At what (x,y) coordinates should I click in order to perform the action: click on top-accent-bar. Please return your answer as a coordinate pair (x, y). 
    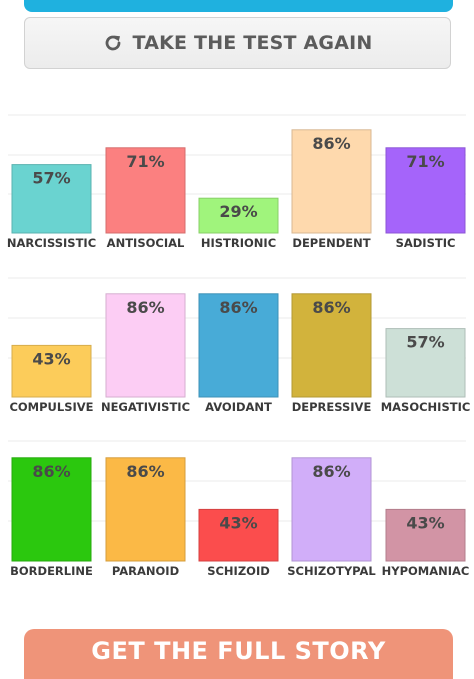
    Looking at the image, I should click on (238, 6).